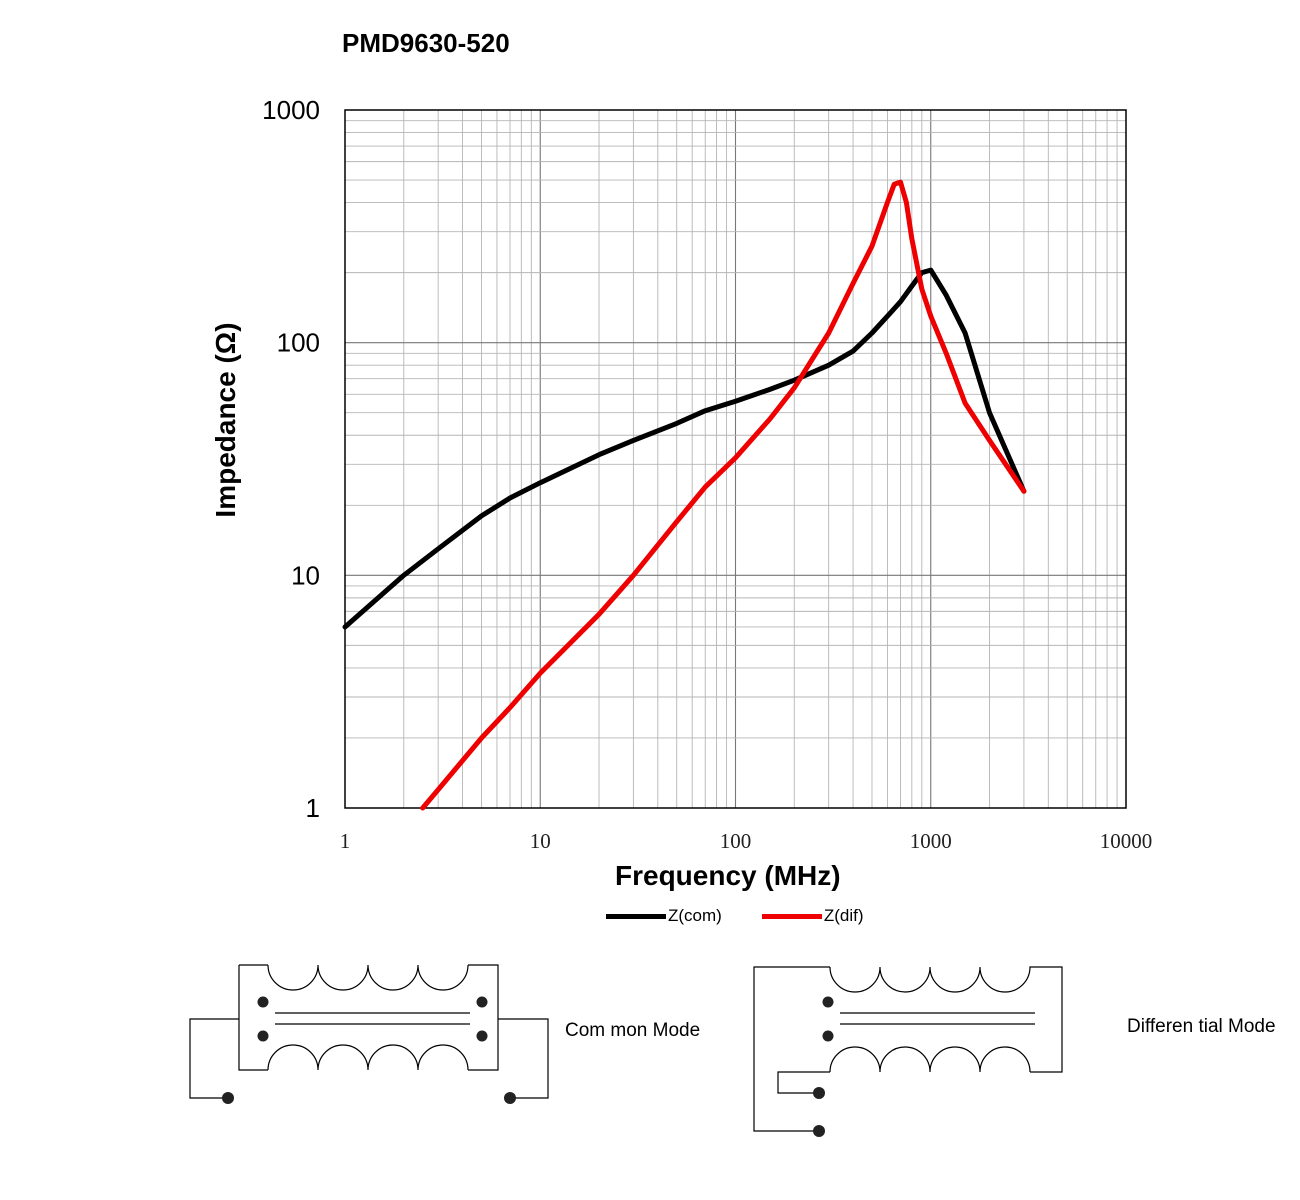  I want to click on common-mode-diagram, so click(369, 1031).